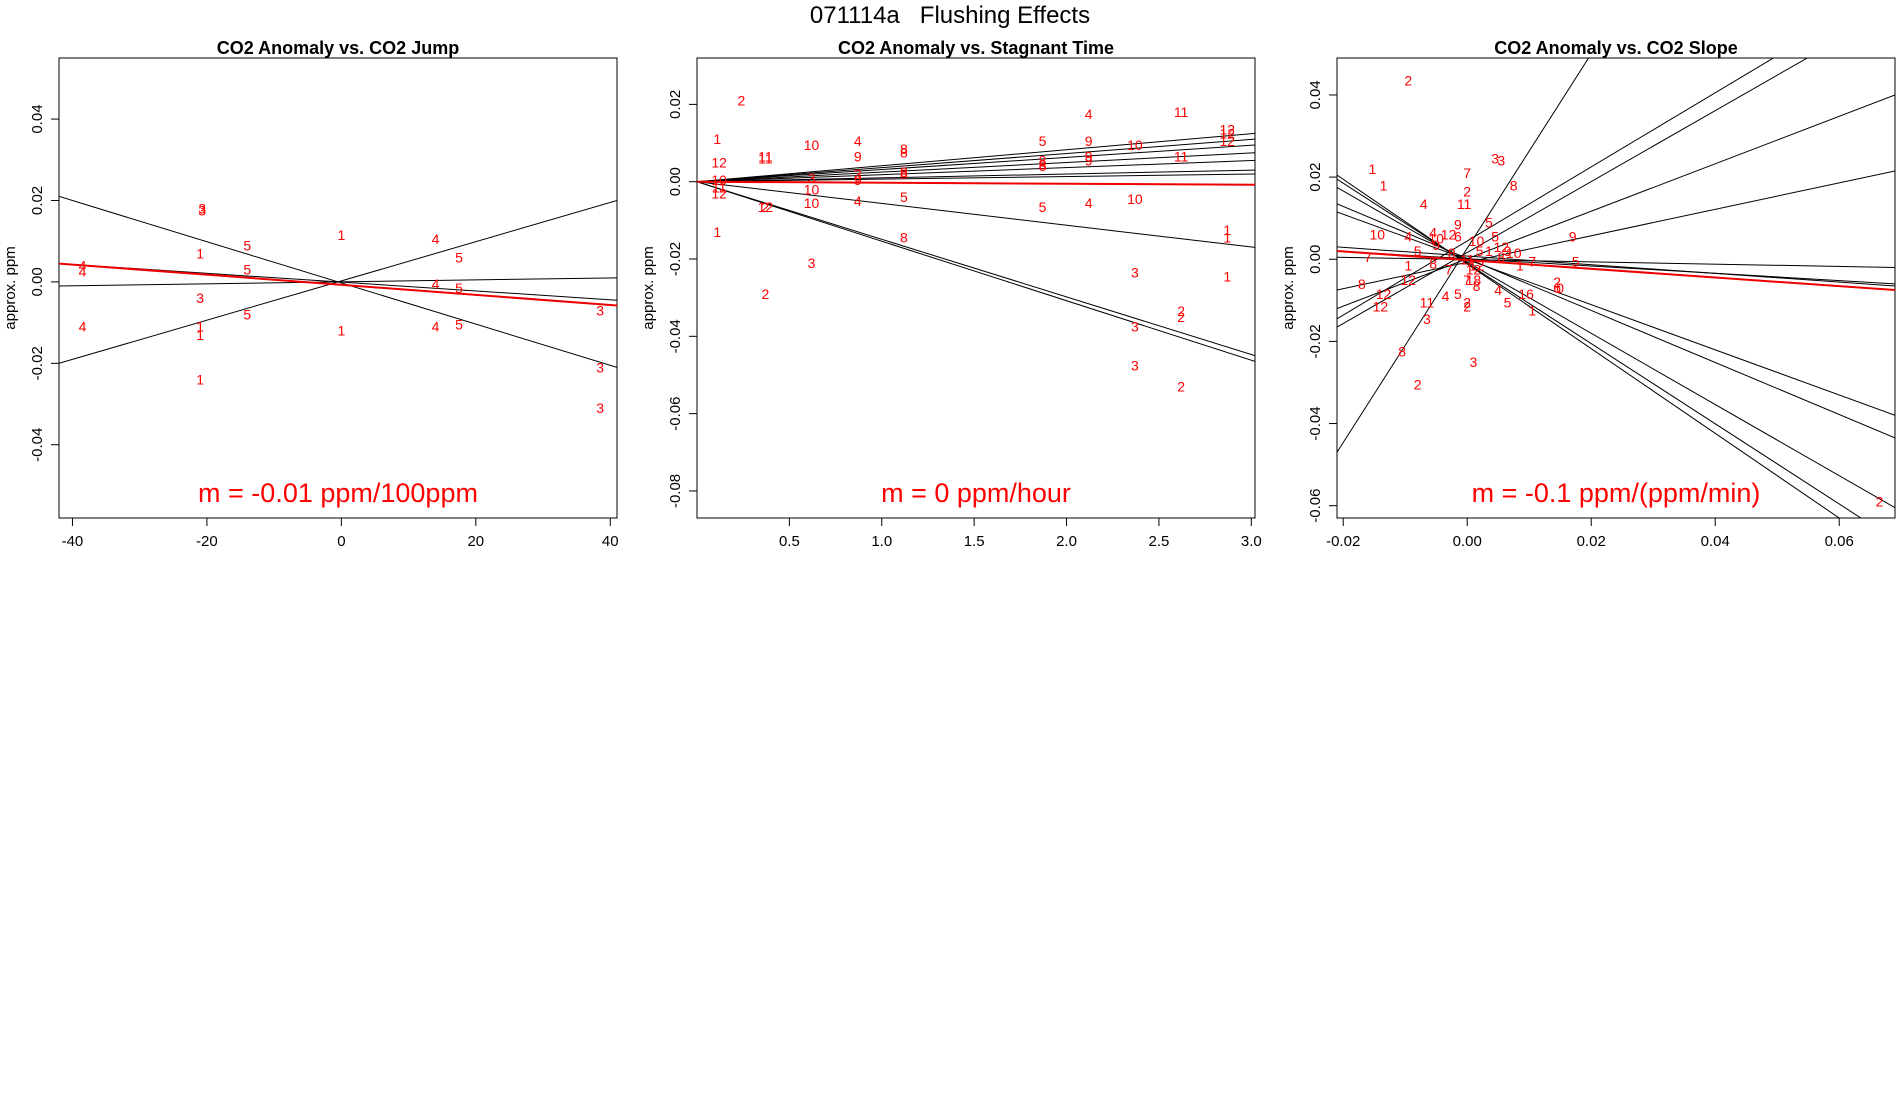  What do you see at coordinates (1615, 48) in the screenshot?
I see `panel-title: CO2 Anomaly vs. CO2 Slope` at bounding box center [1615, 48].